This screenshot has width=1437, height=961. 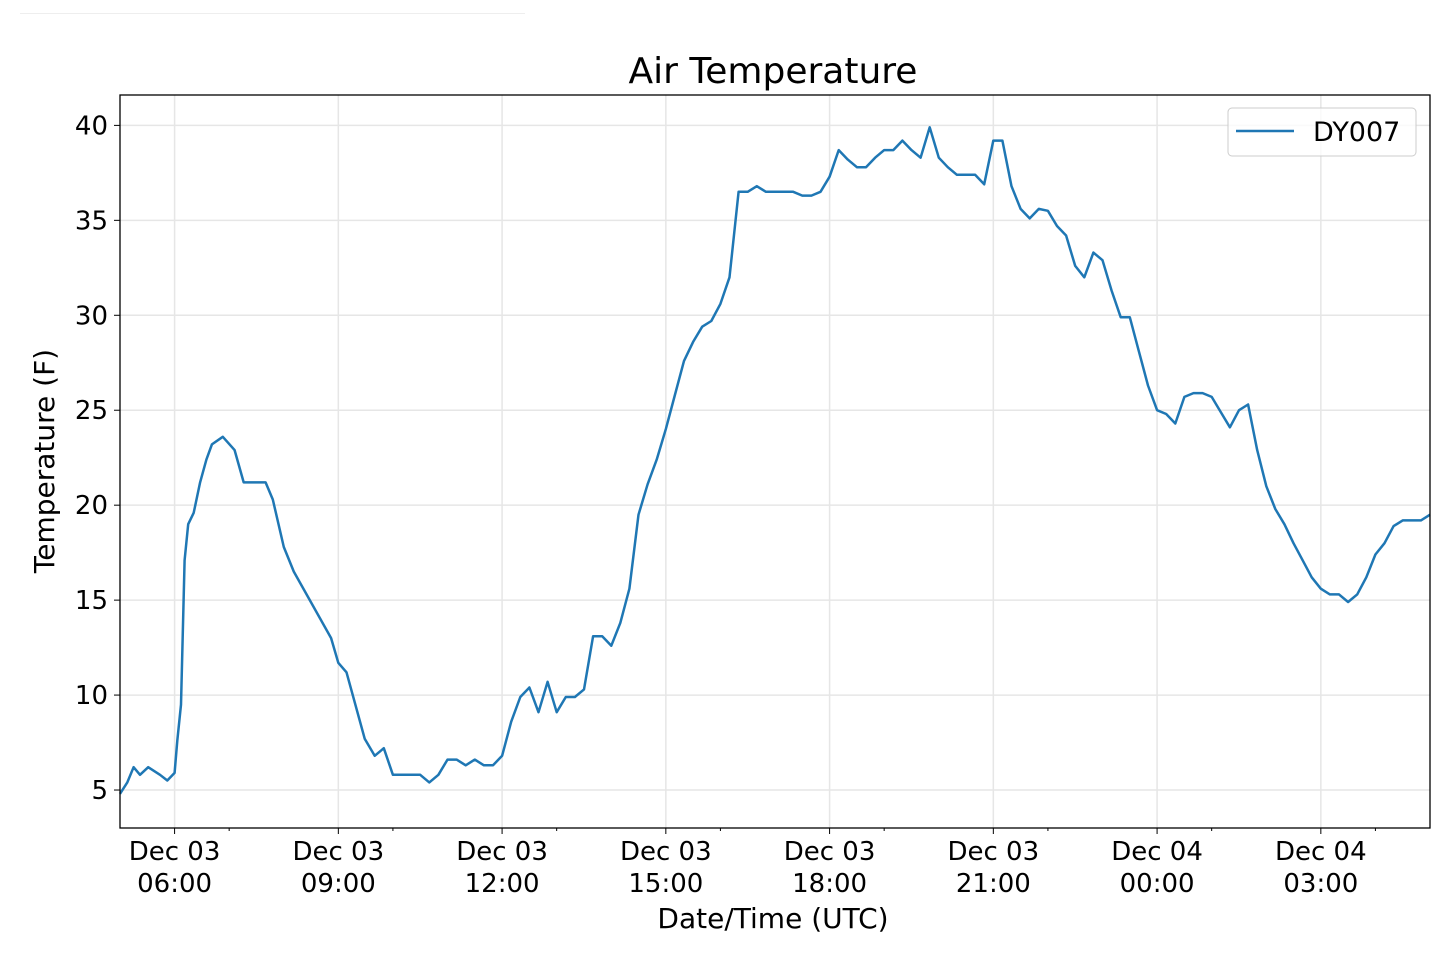 What do you see at coordinates (772, 918) in the screenshot?
I see `x-axis-label: Date/Time (UTC)` at bounding box center [772, 918].